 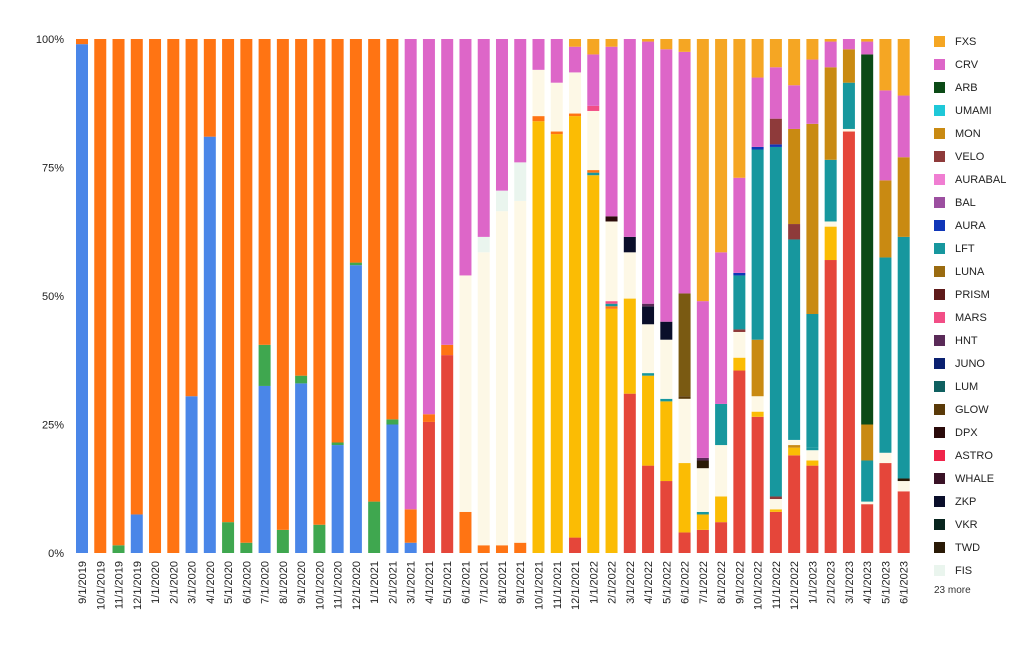 I want to click on bar-segment-twd, so click(x=702, y=464).